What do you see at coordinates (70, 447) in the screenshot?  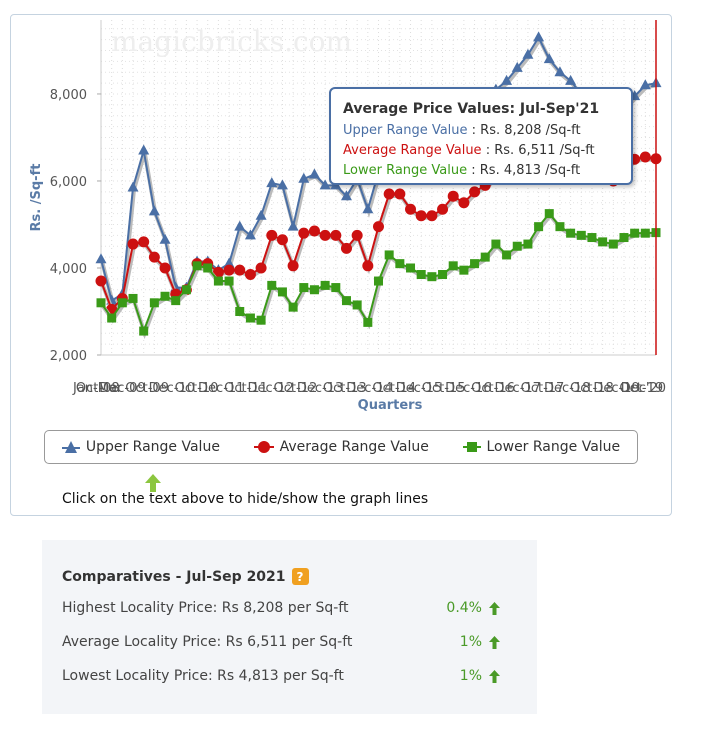 I see `triangle-marker-icon` at bounding box center [70, 447].